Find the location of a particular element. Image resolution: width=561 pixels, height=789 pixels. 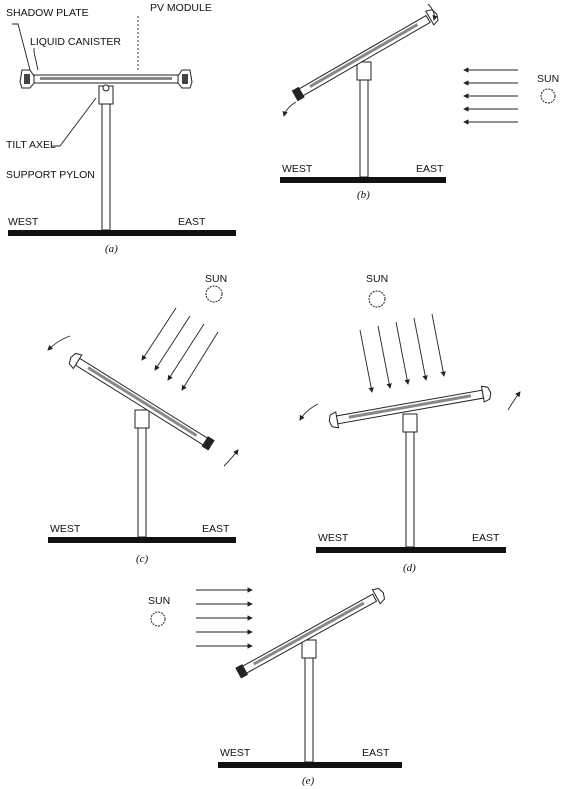

sun-label-e: SUN is located at coordinates (159, 601).